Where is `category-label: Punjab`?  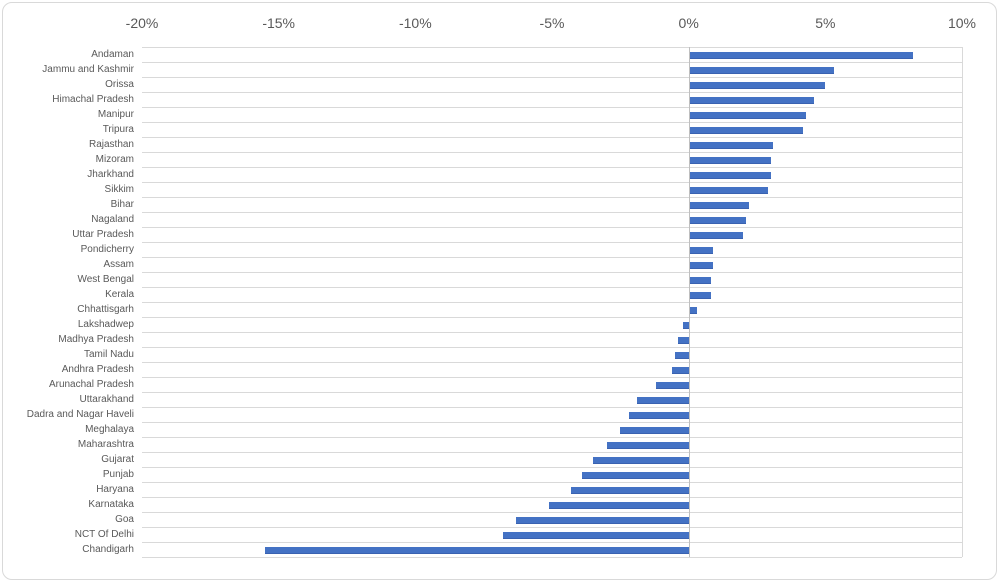
category-label: Punjab is located at coordinates (118, 474).